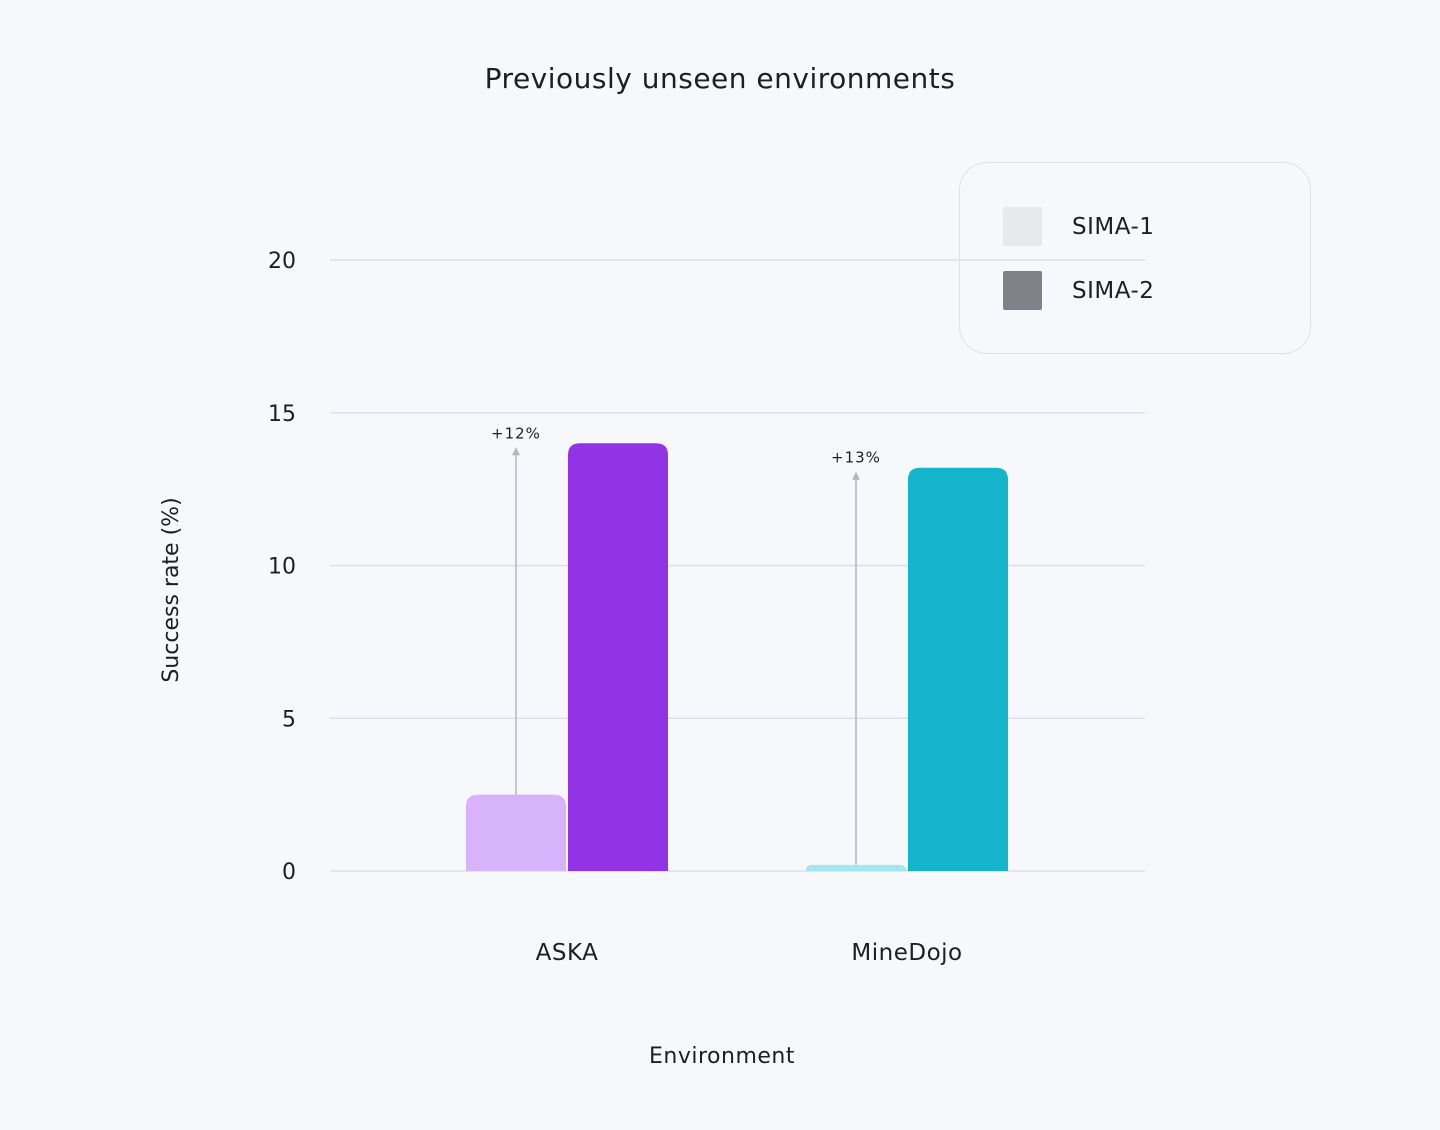 This screenshot has width=1440, height=1130. I want to click on y-tick-label: 5, so click(289, 719).